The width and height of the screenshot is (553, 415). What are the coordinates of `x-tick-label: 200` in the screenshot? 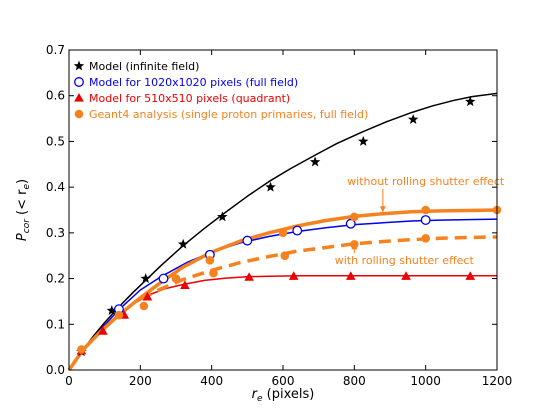 It's located at (140, 381).